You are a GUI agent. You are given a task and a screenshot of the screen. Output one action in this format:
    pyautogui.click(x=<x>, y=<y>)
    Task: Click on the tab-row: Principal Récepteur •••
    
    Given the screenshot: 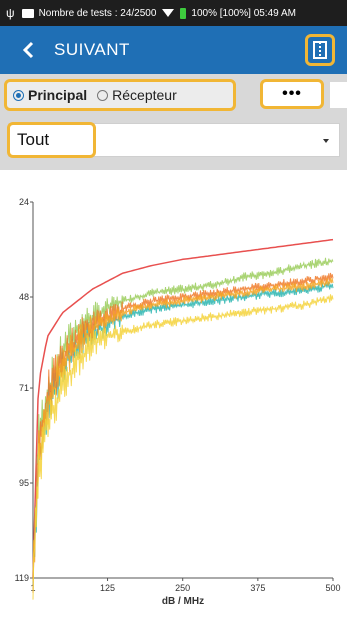 What is the action you would take?
    pyautogui.click(x=173, y=96)
    